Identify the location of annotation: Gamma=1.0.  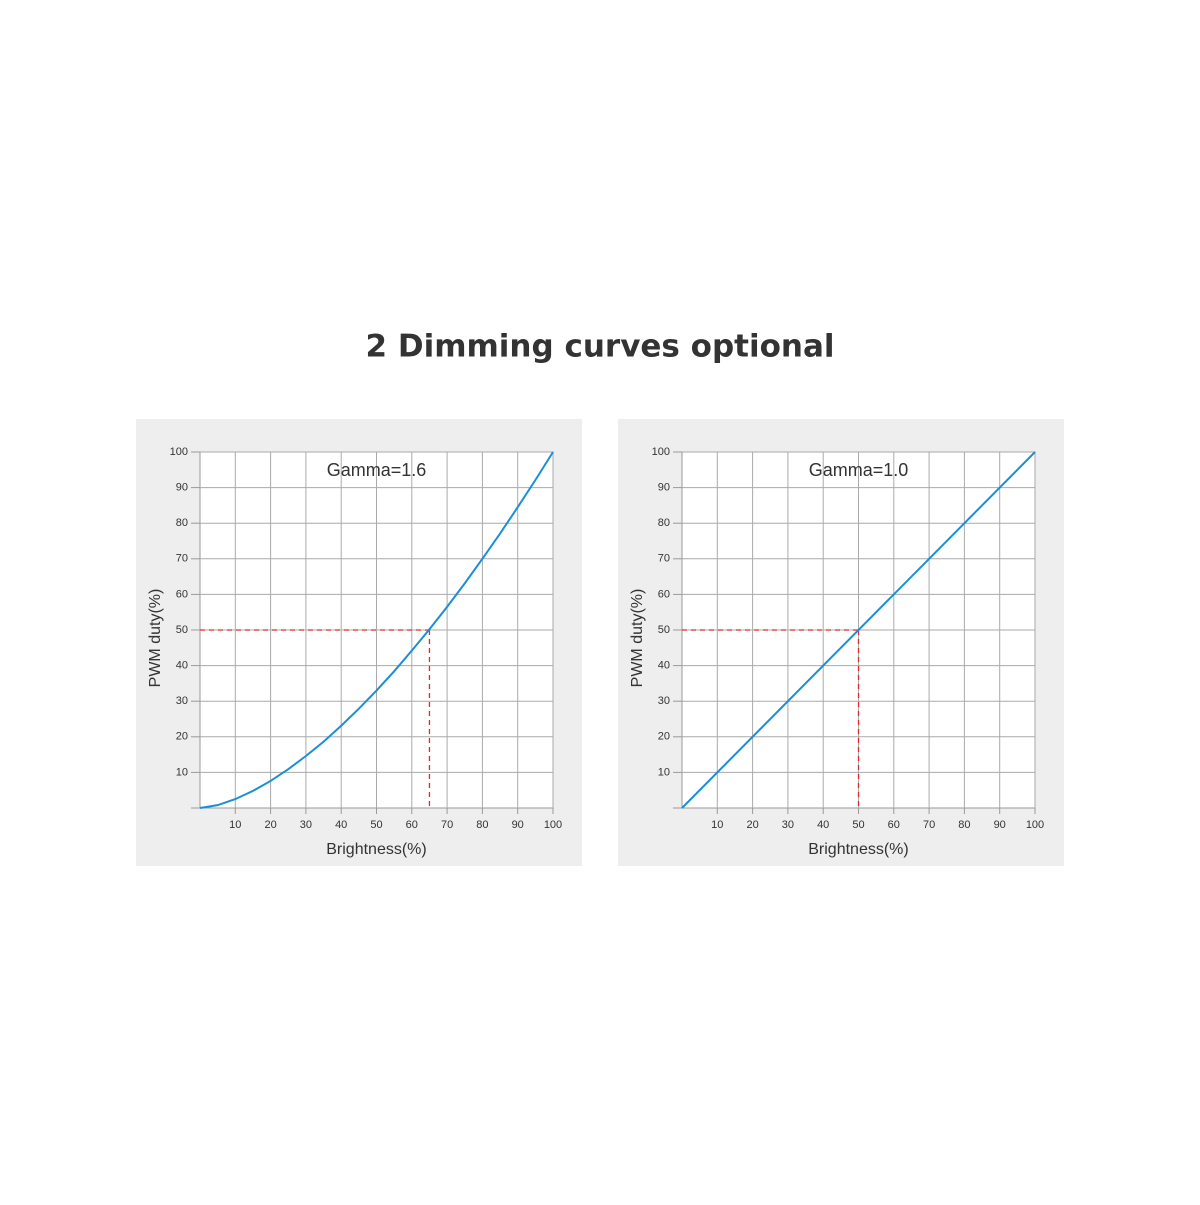
(859, 470).